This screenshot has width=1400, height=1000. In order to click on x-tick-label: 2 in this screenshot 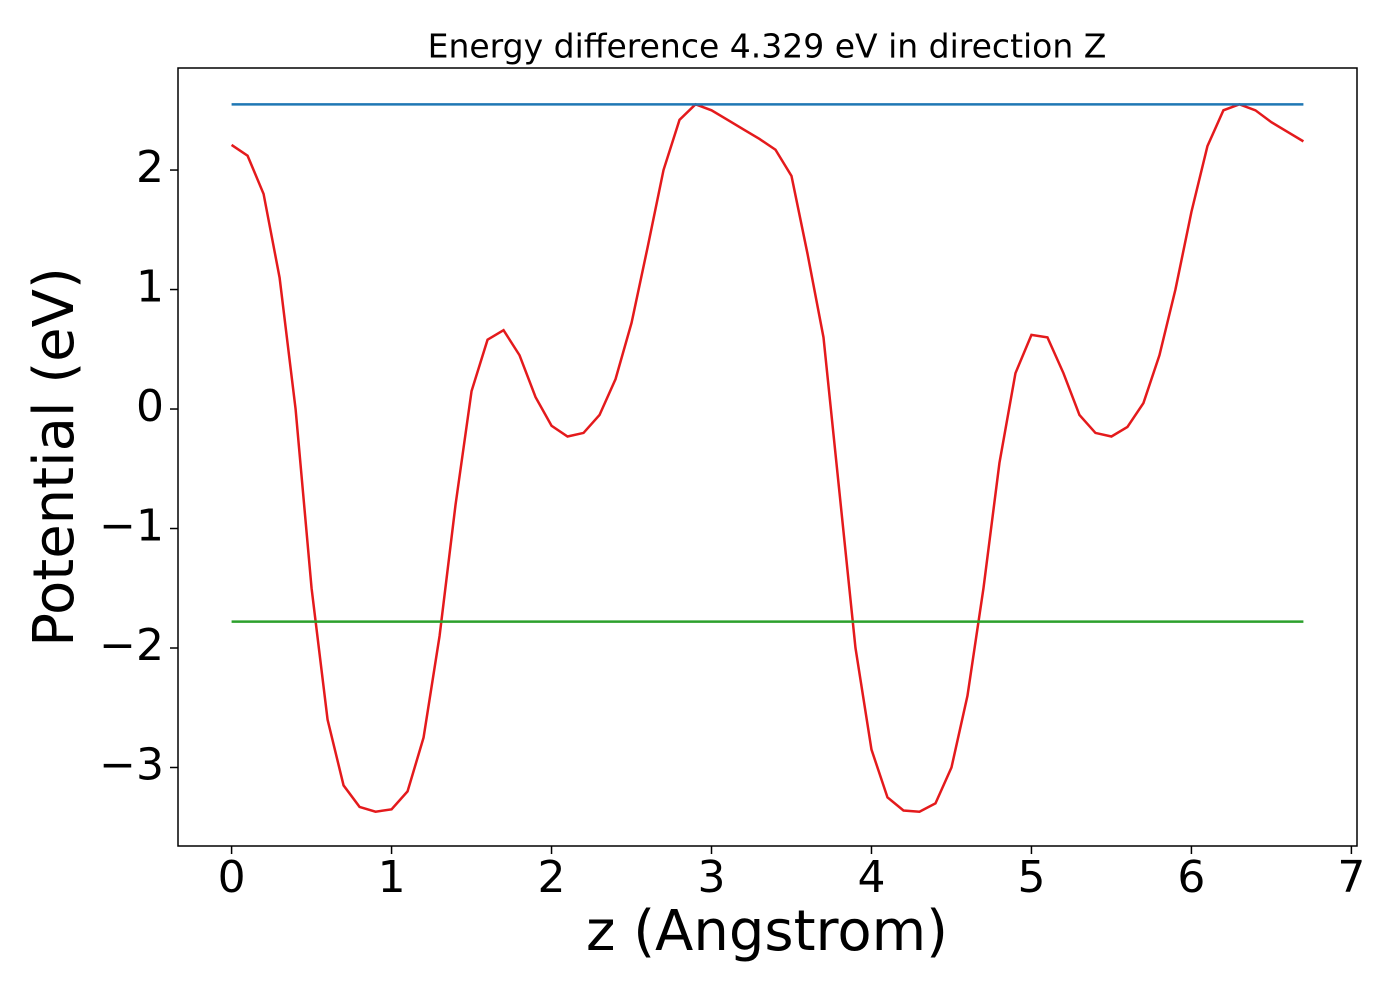, I will do `click(552, 877)`.